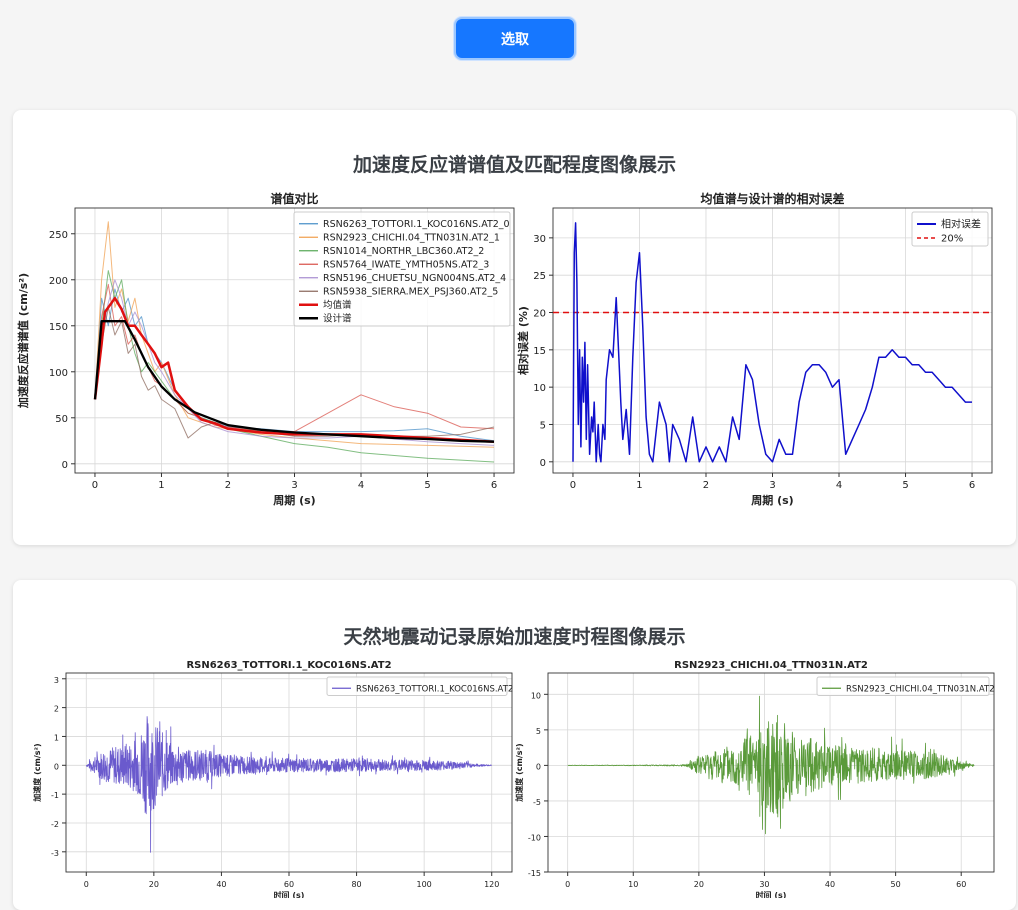 The image size is (1018, 910). I want to click on legend-entry: 设计谱, so click(337, 319).